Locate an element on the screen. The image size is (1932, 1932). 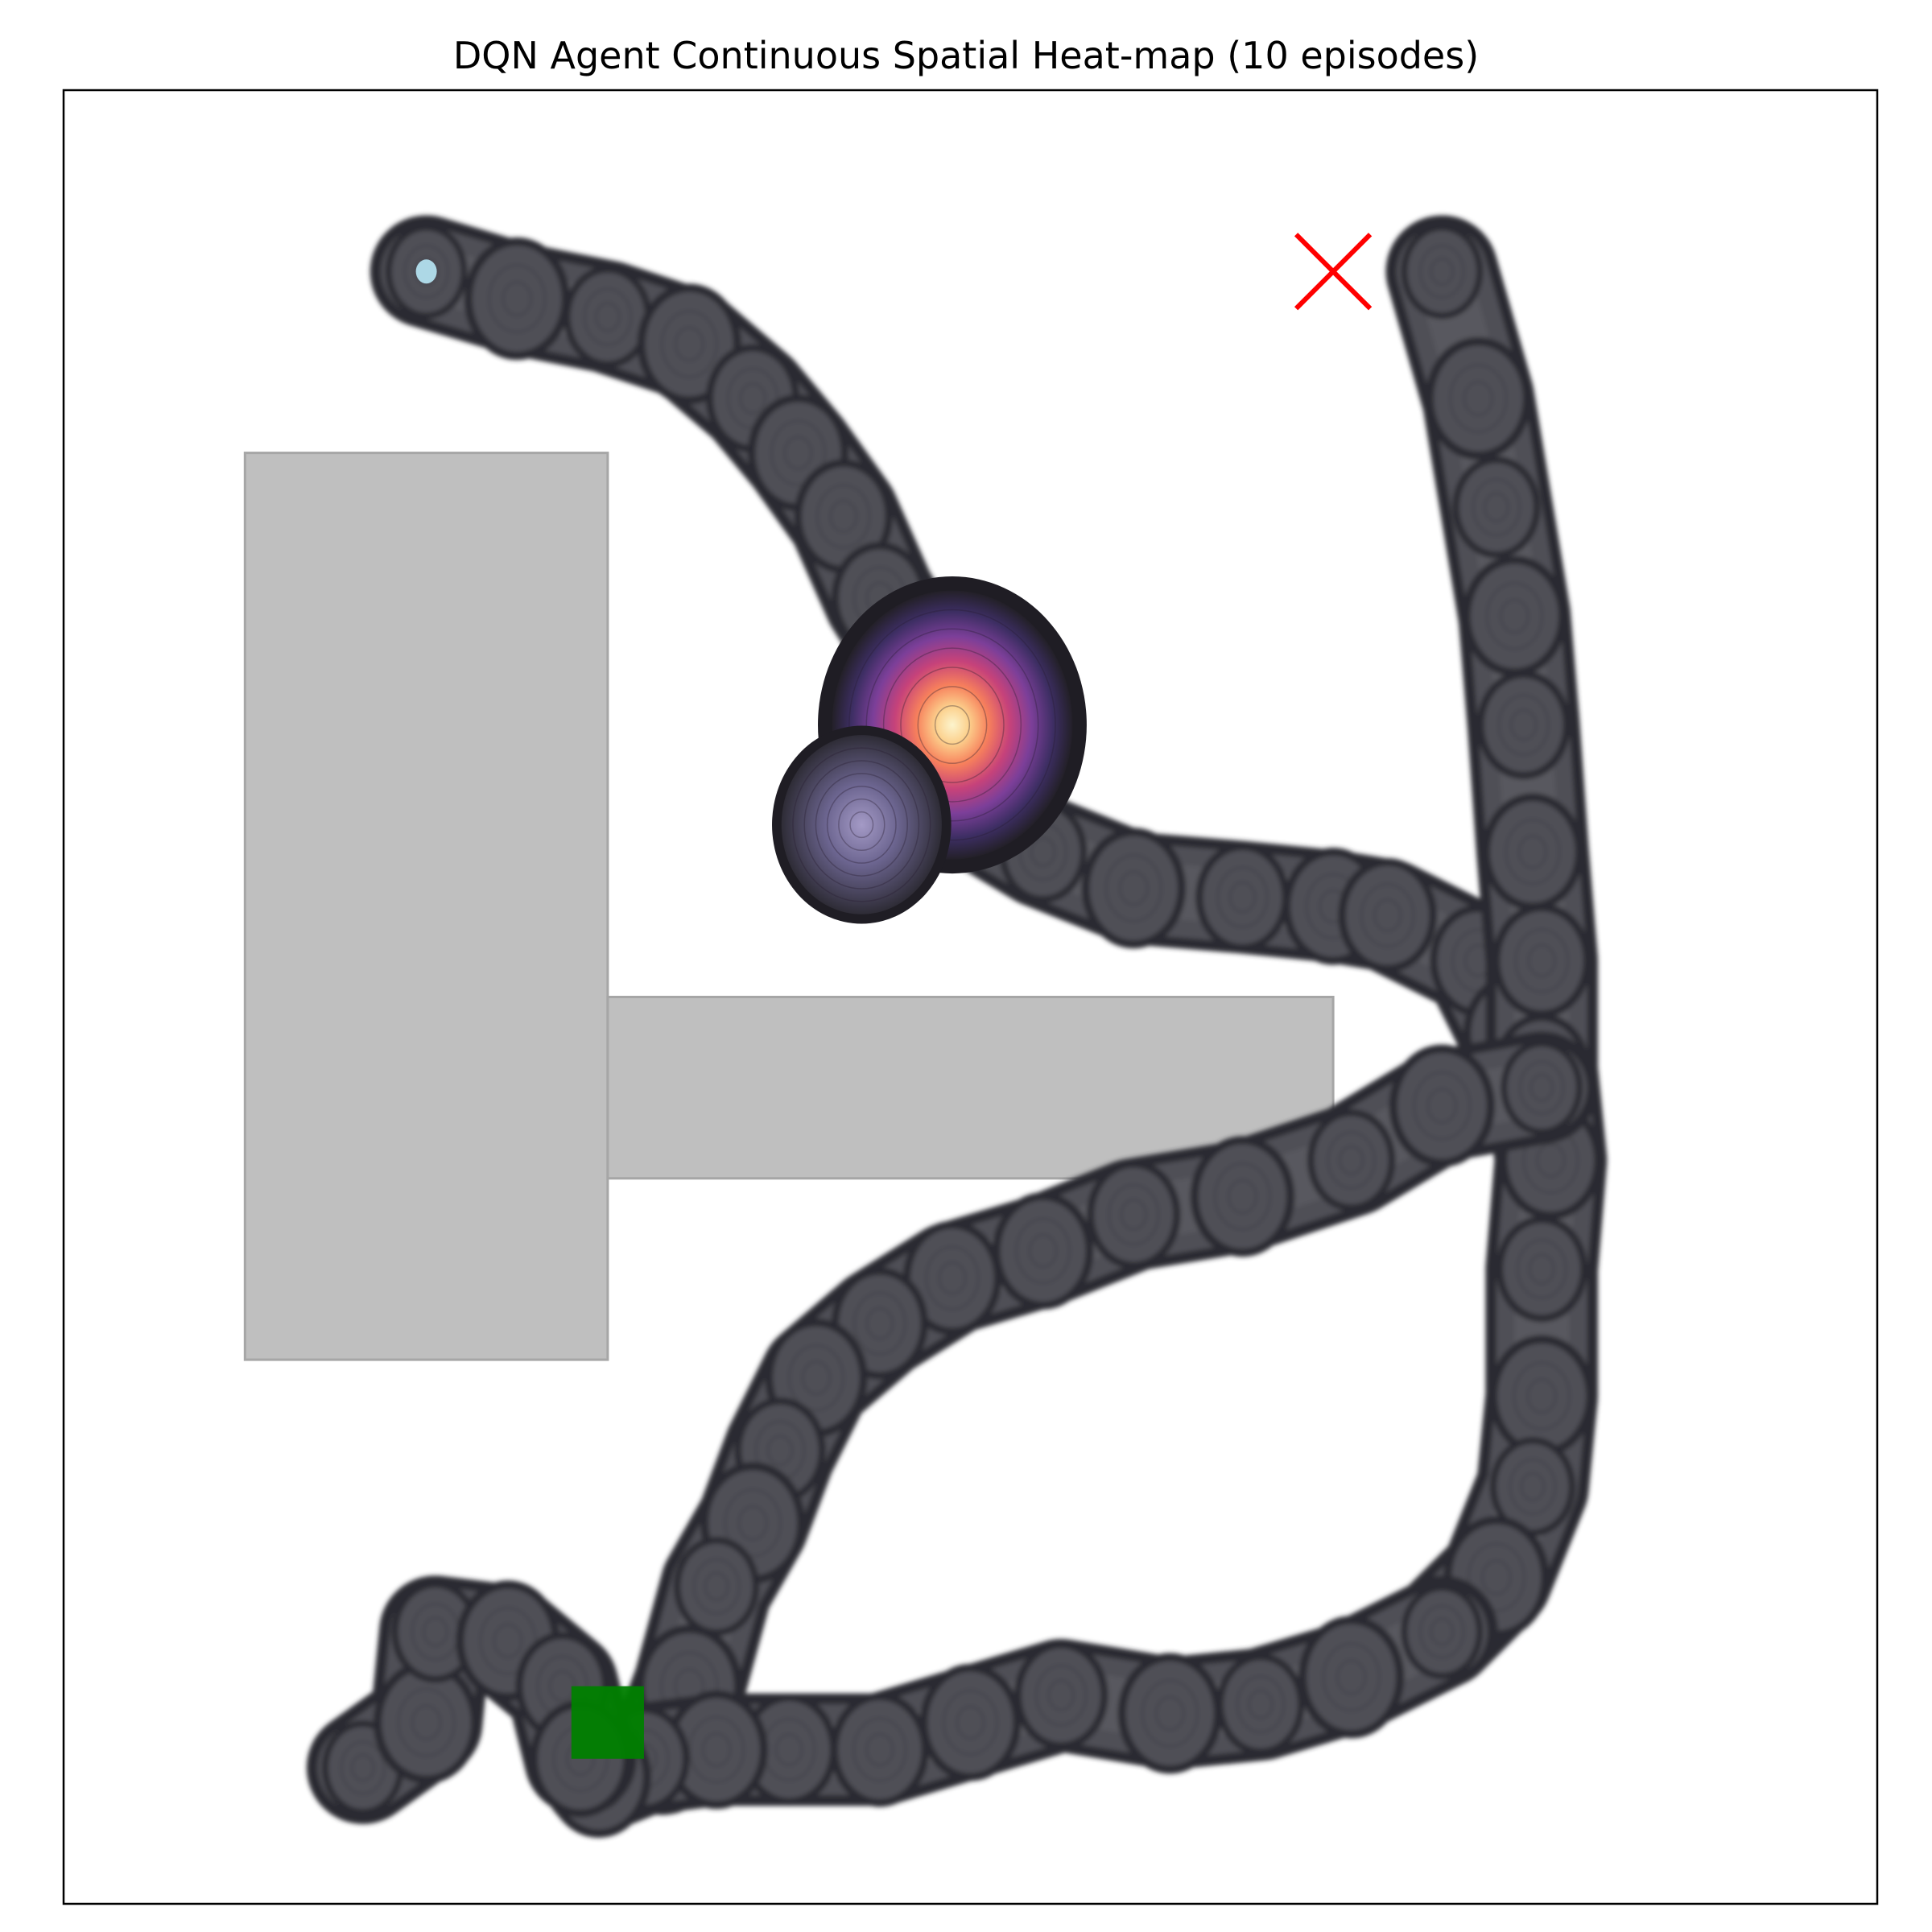
goal-marker is located at coordinates (1333, 272).